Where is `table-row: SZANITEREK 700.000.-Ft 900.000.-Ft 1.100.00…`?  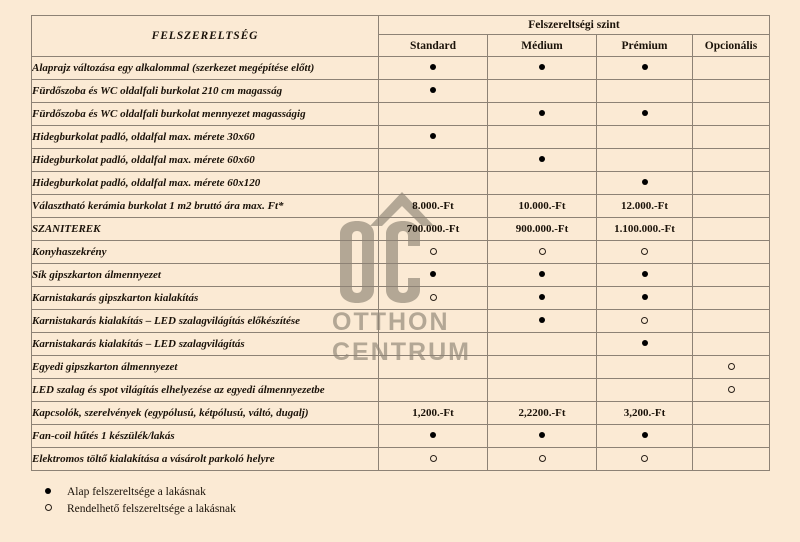 table-row: SZANITEREK 700.000.-Ft 900.000.-Ft 1.100.00… is located at coordinates (400, 229).